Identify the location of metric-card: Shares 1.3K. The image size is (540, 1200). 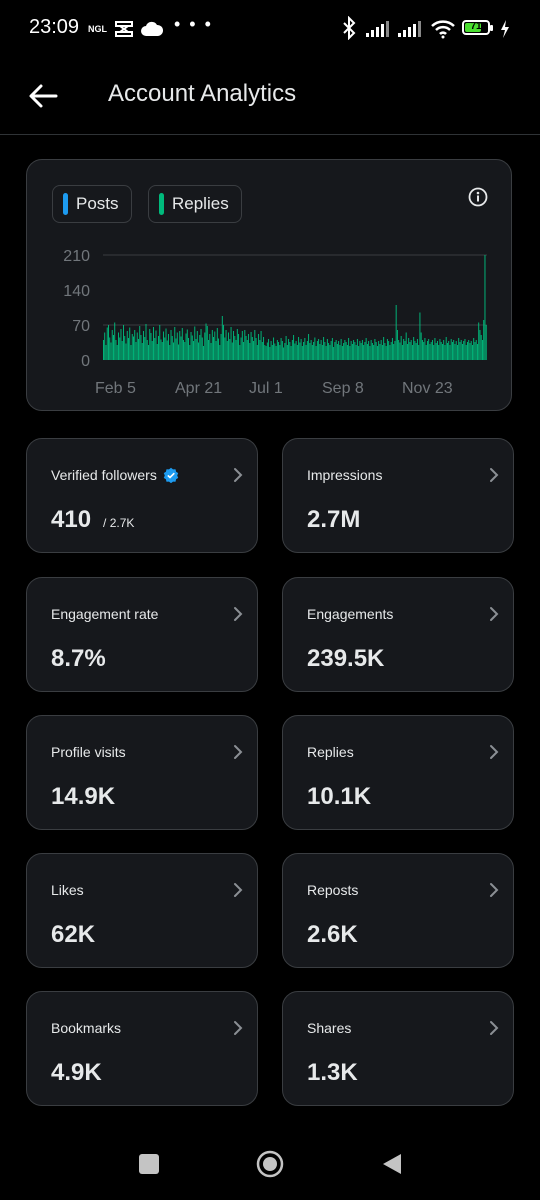
(398, 1048).